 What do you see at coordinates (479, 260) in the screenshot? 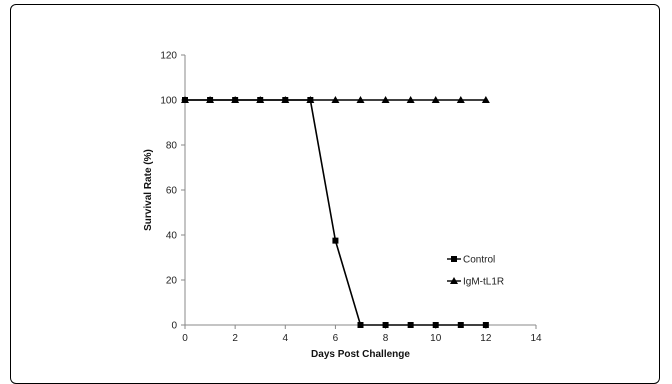
I see `legend-label: Control` at bounding box center [479, 260].